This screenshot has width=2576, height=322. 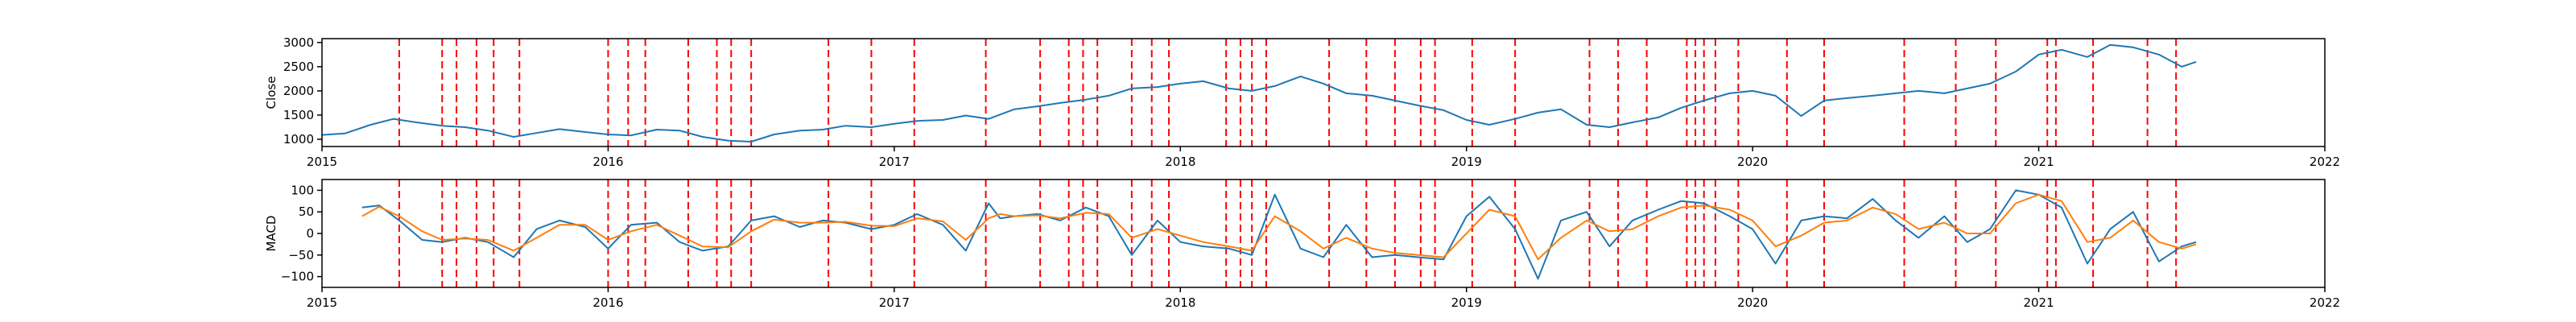 I want to click on close-y-axis-label: Close, so click(x=271, y=92).